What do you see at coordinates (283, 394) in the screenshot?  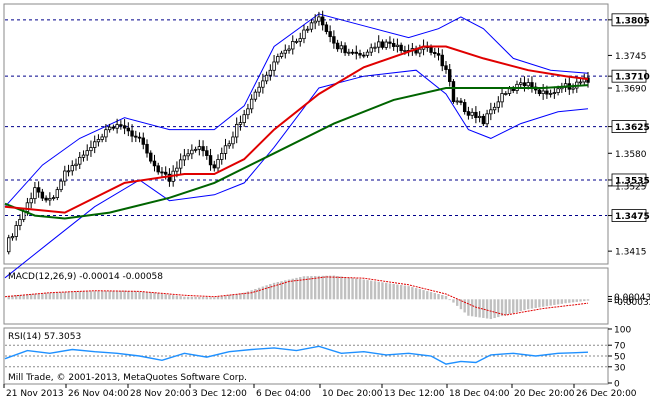 I see `time-label: 6 Dec 04:00` at bounding box center [283, 394].